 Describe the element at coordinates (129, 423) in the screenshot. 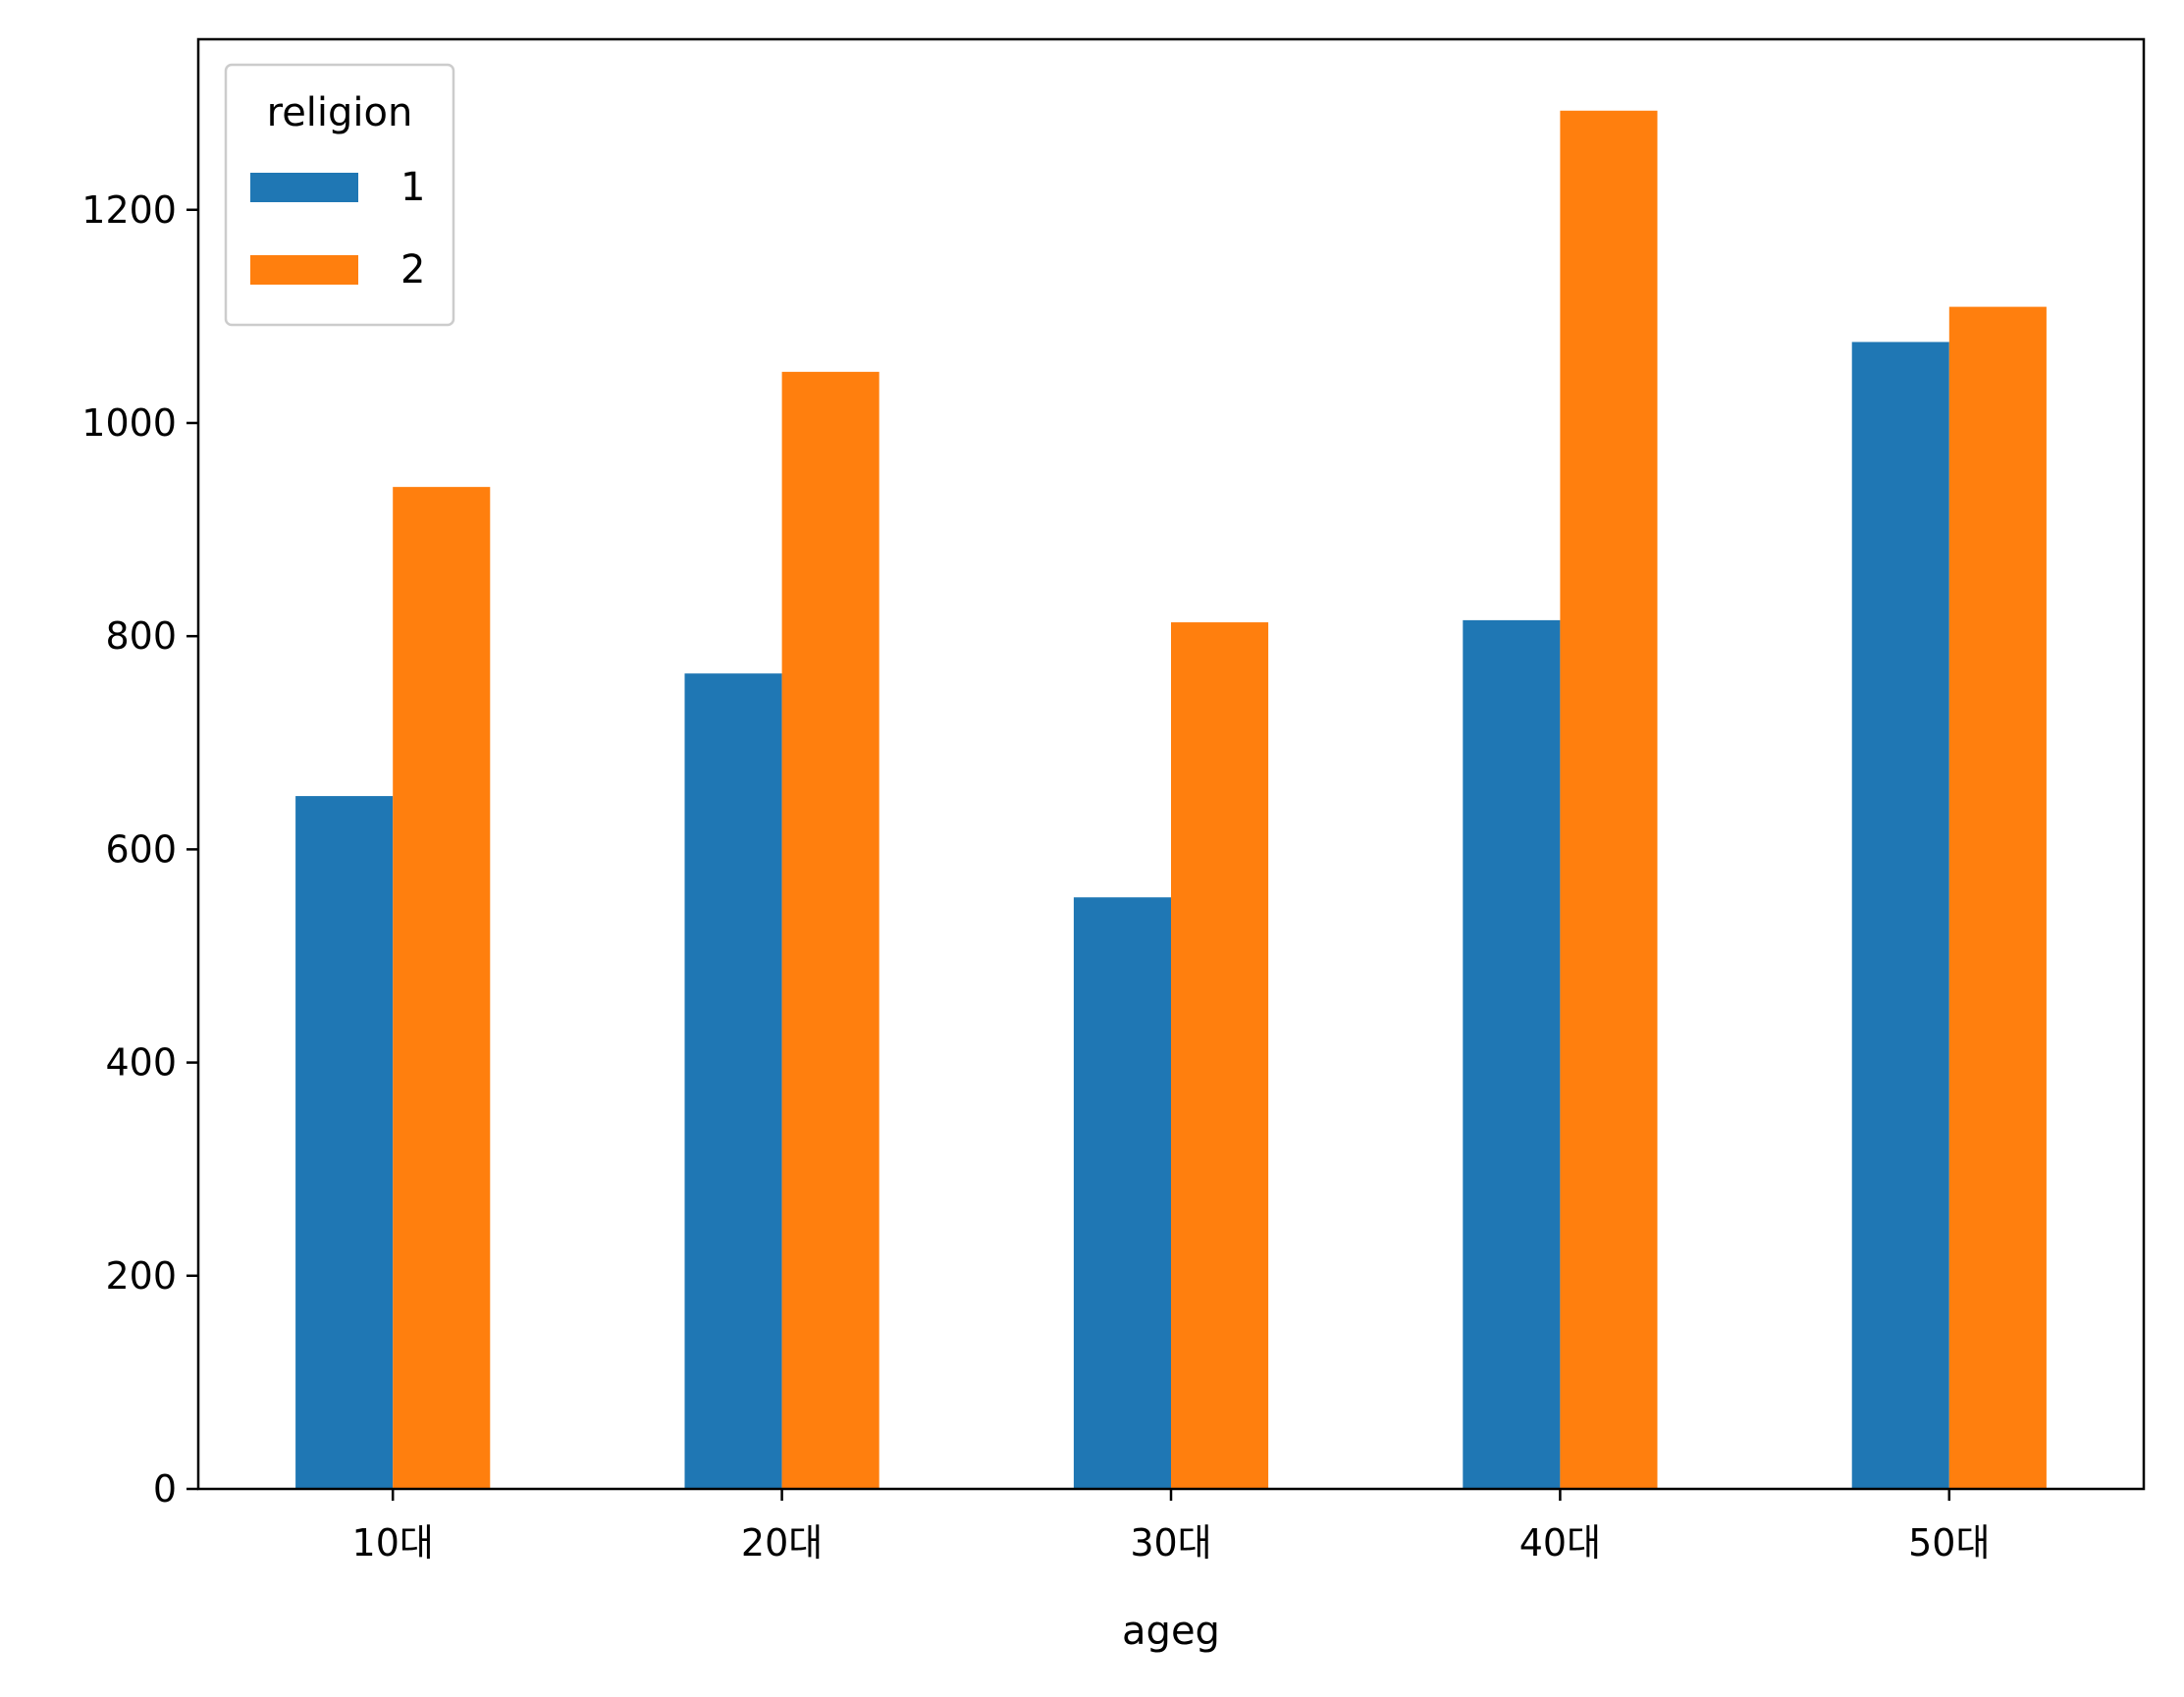

I see `y-tick-label: 1000` at that location.